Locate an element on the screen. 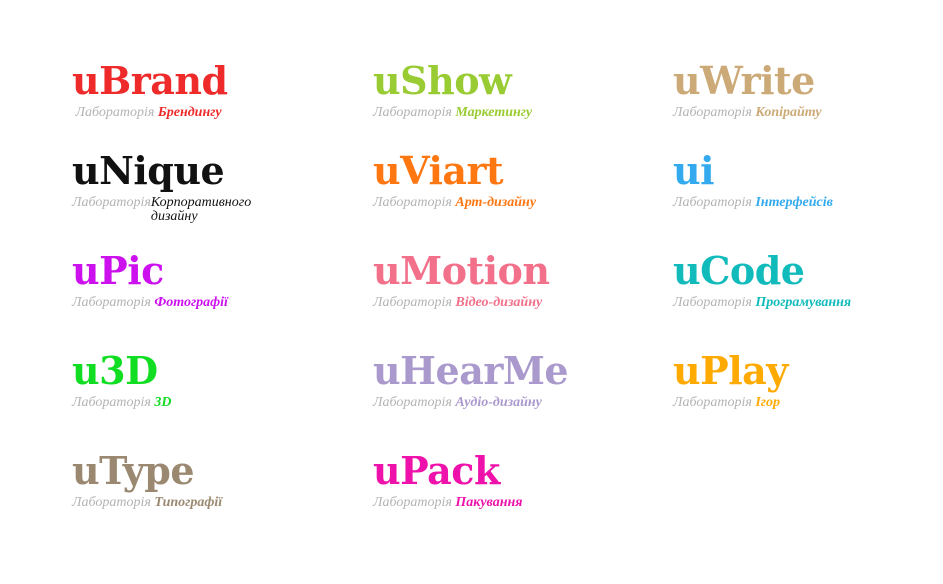 Image resolution: width=943 pixels, height=584 pixels. brand-specialty: Пакування is located at coordinates (489, 502).